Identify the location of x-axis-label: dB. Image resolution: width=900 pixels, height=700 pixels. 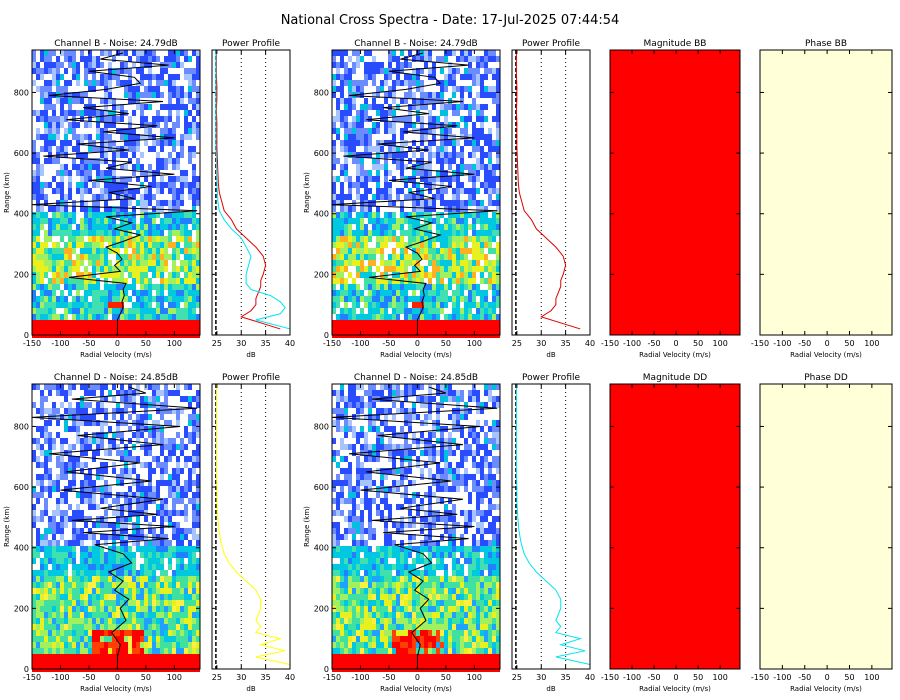
(550, 355).